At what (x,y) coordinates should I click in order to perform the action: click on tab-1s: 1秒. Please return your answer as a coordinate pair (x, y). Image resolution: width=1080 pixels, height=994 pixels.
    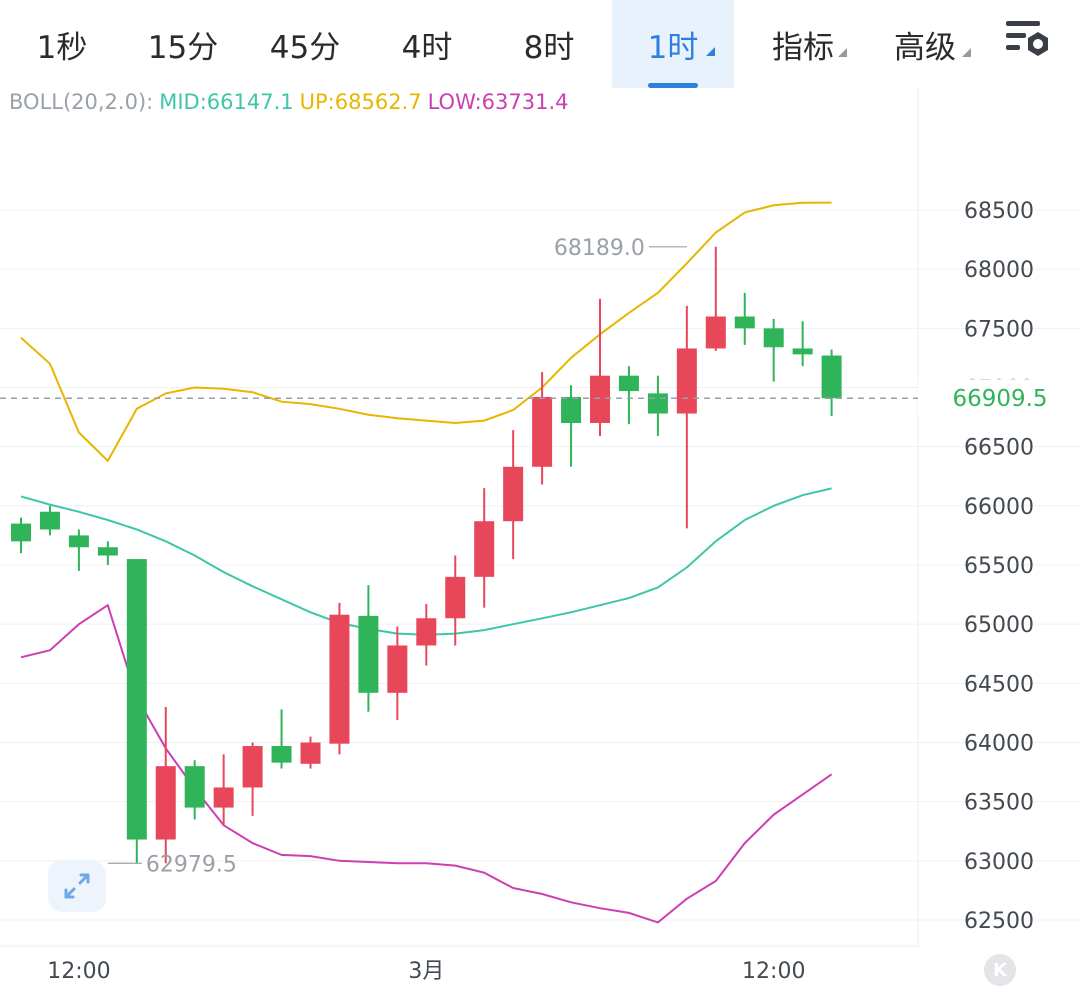
    Looking at the image, I should click on (62, 44).